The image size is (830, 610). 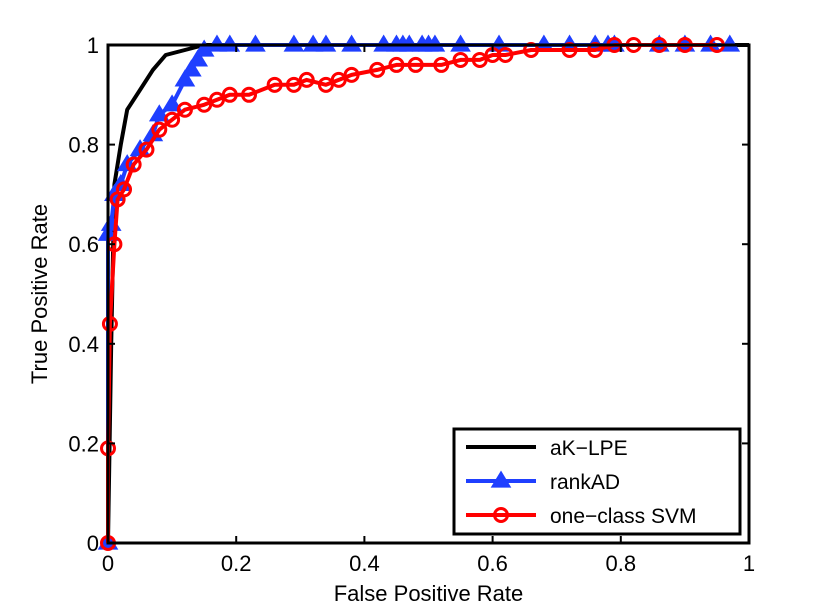 What do you see at coordinates (749, 563) in the screenshot?
I see `x-tick-label: 1` at bounding box center [749, 563].